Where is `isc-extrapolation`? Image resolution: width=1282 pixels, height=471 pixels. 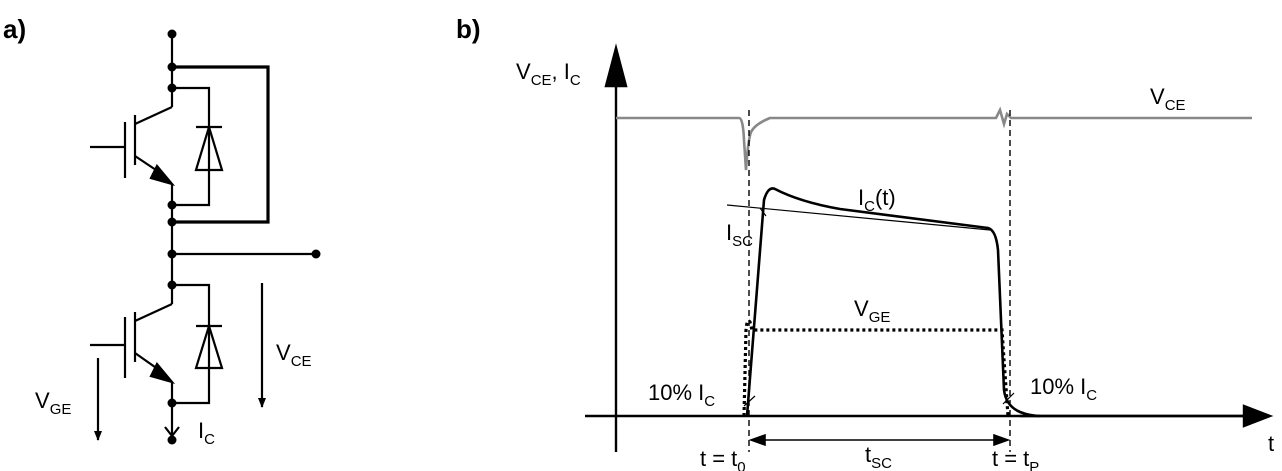 isc-extrapolation is located at coordinates (858, 217).